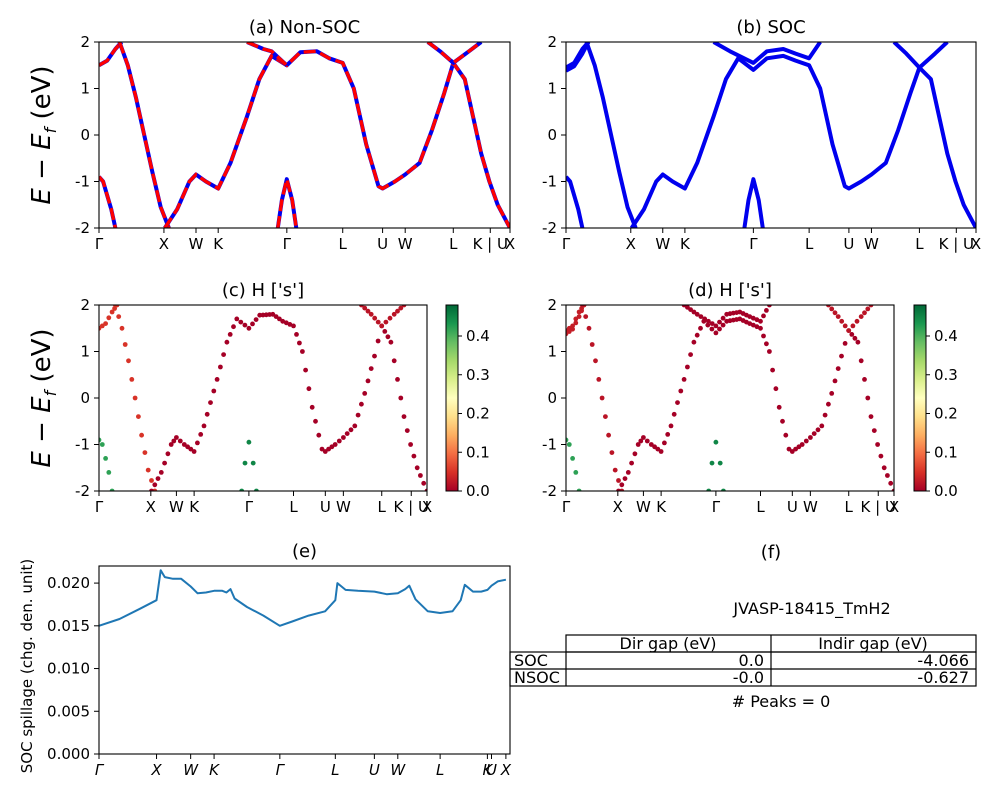  I want to click on panel-a-xtick-label: X, so click(164, 244).